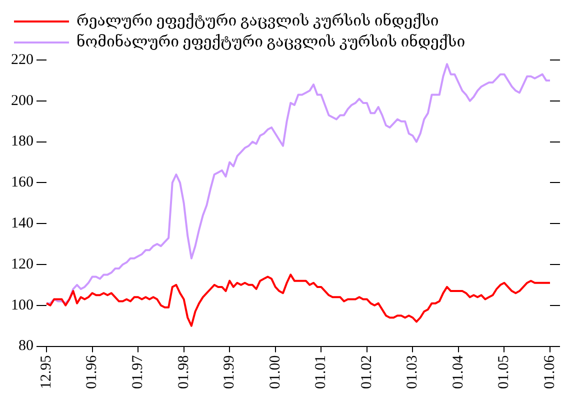 The width and height of the screenshot is (579, 400). Describe the element at coordinates (271, 41) in the screenshot. I see `legend-label: ნომინალური ეფექტური გაცვლის კურსის ინდექსი` at that location.